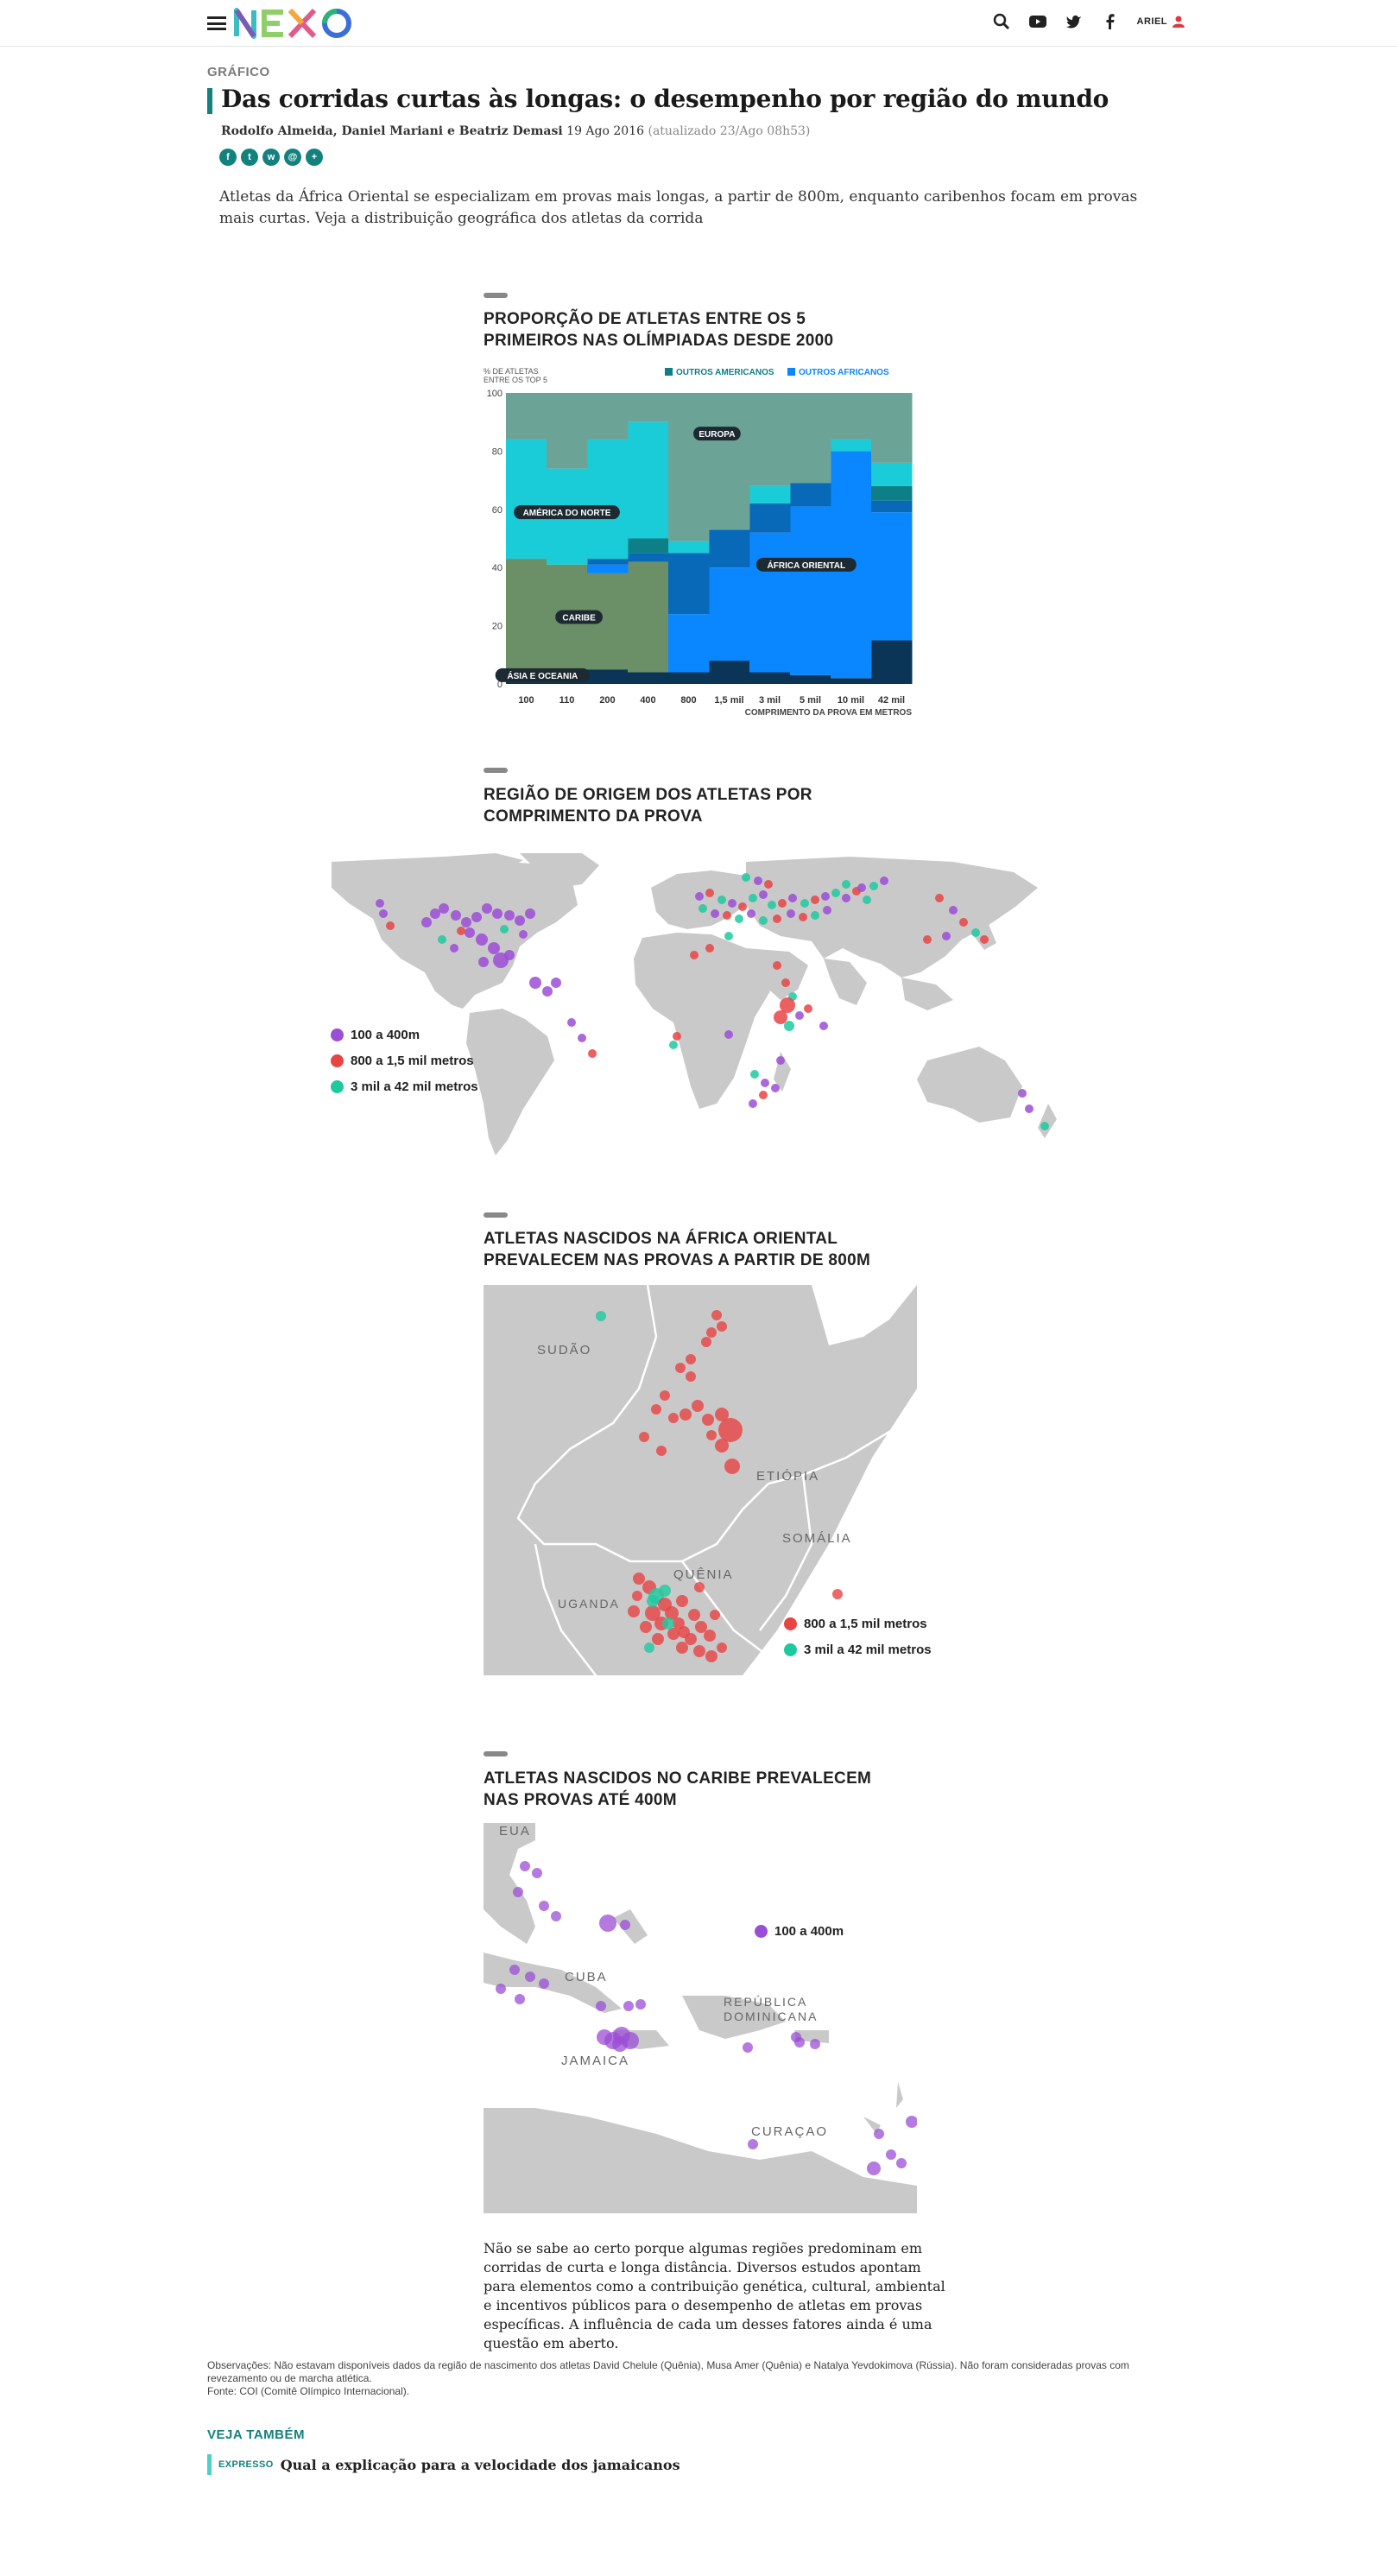 This screenshot has width=1397, height=2576. What do you see at coordinates (516, 375) in the screenshot?
I see `y-axis-label: % DE ATLETAS ENTRE OS TOP 5` at bounding box center [516, 375].